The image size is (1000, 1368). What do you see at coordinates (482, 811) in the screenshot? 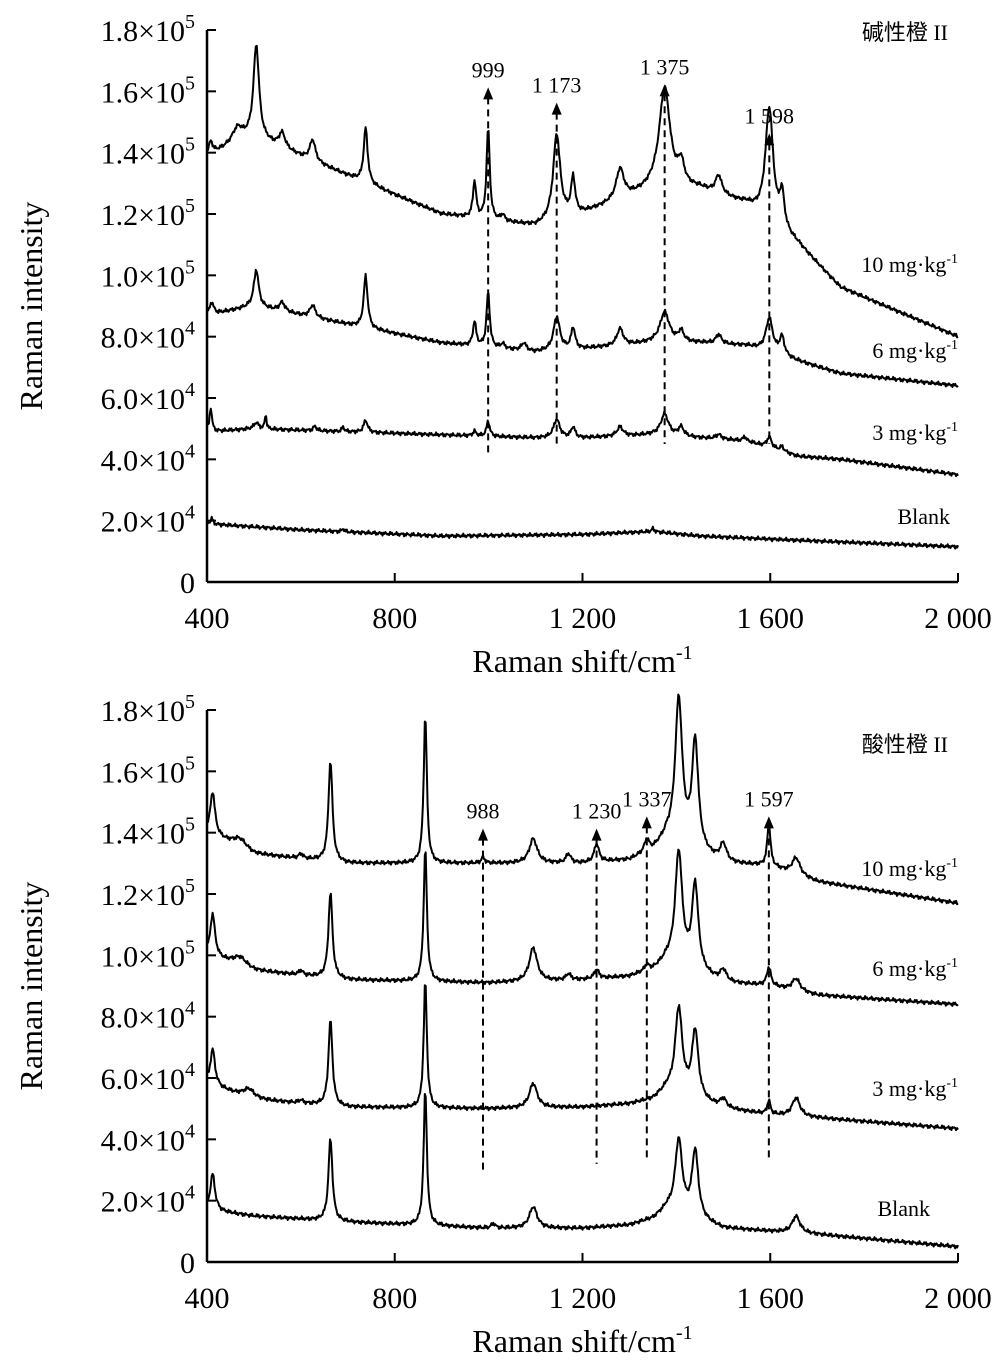
I see `peak-label: 988` at bounding box center [482, 811].